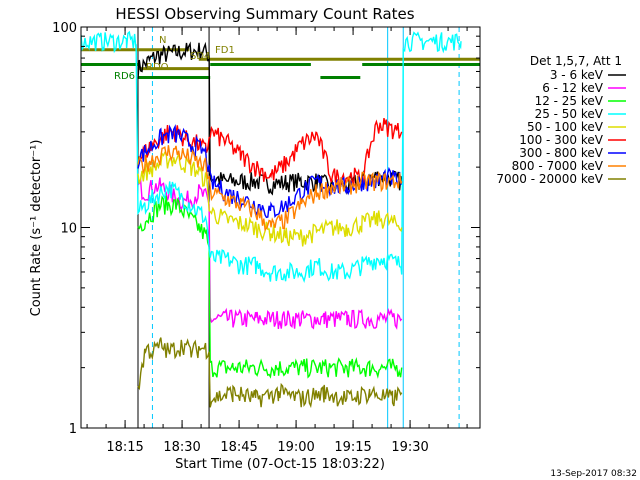 This screenshot has height=480, width=640. I want to click on x-tick-label-4: 19:15, so click(352, 447).